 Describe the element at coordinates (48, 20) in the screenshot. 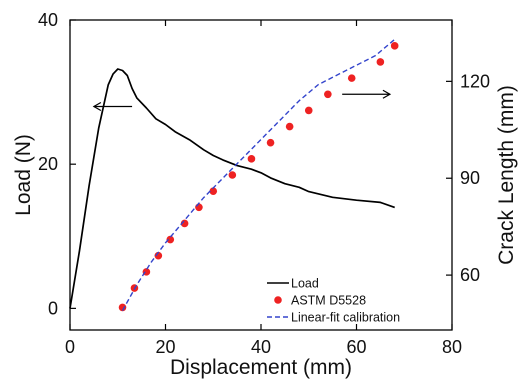

I see `left-y-tick-label: 40` at that location.